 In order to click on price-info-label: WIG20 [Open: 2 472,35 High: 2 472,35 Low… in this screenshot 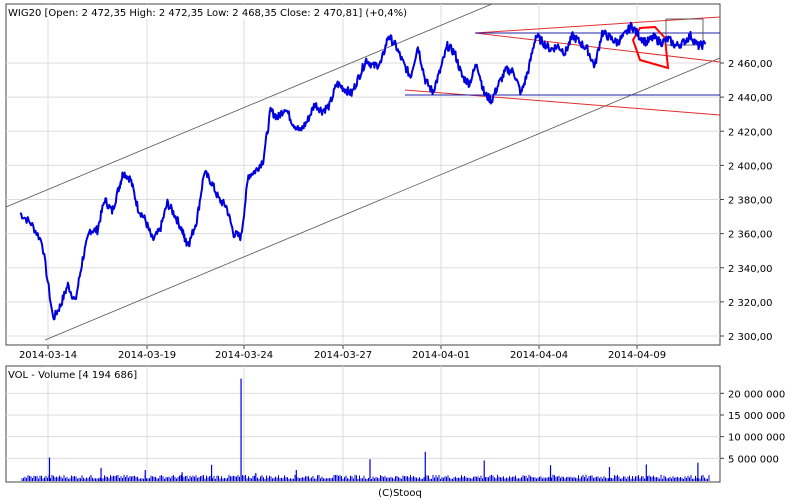, I will do `click(207, 13)`.